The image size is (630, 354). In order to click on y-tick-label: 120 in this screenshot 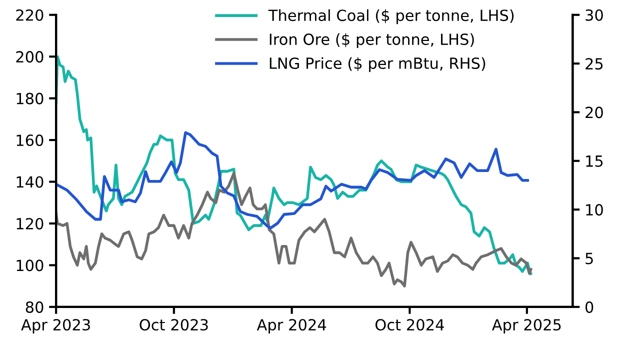, I will do `click(30, 224)`.